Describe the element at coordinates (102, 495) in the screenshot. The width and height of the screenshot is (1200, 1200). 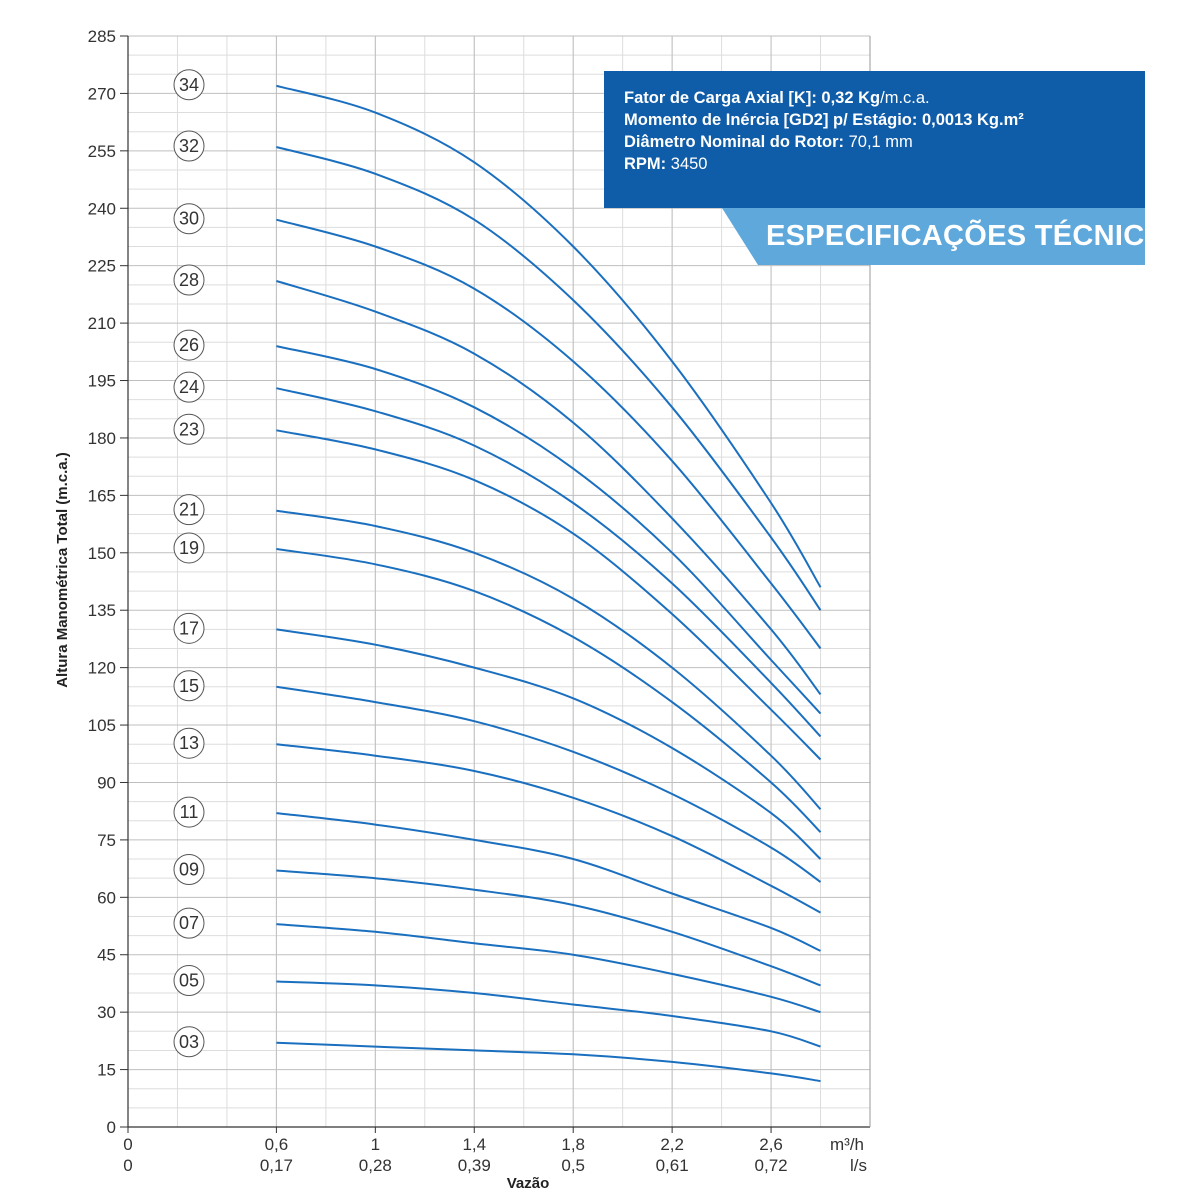
I see `y-tick-label: 165` at that location.